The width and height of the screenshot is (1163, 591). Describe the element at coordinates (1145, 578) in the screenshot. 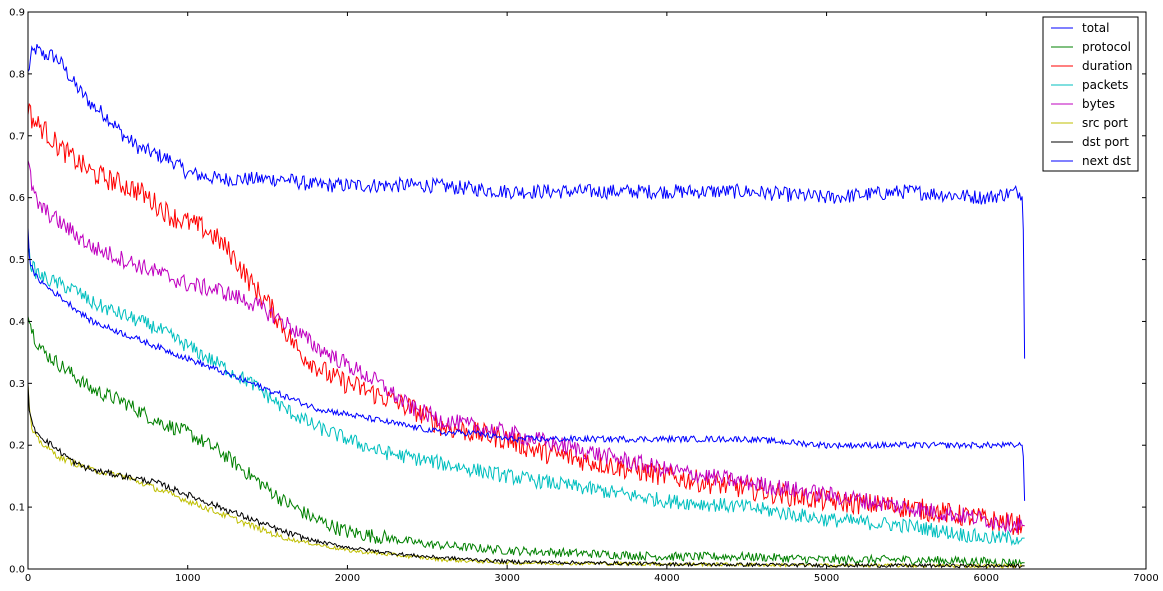

I see `x-tick-label: 7000` at that location.